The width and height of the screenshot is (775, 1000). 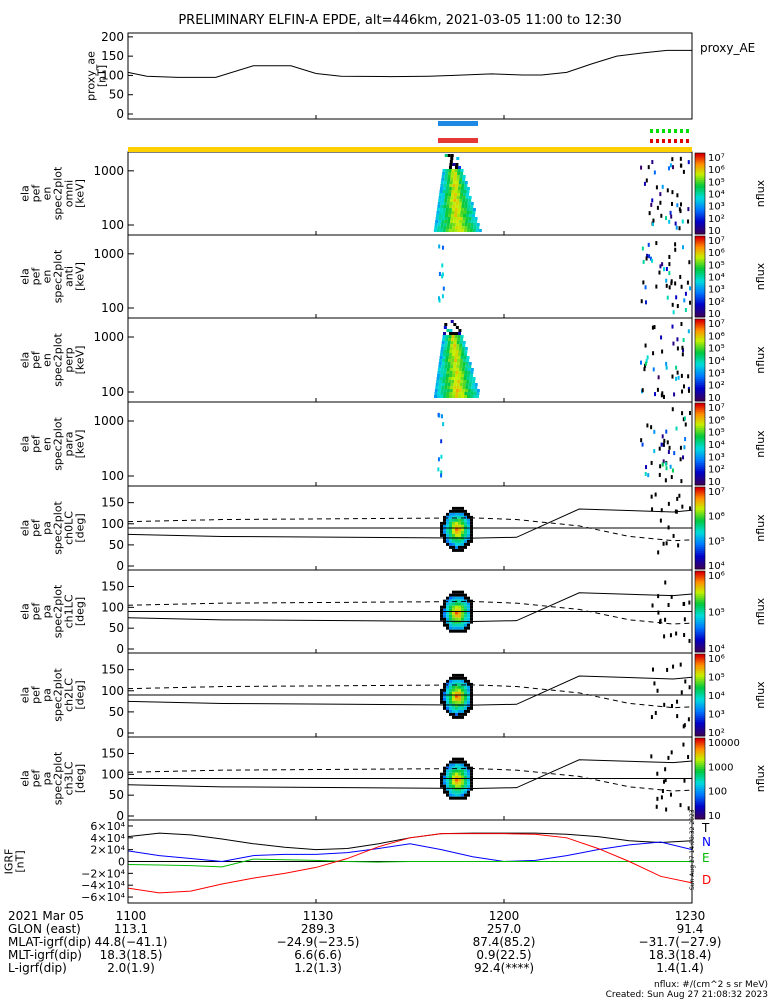 I want to click on mlt-value: 18.3(18.4), so click(x=680, y=955).